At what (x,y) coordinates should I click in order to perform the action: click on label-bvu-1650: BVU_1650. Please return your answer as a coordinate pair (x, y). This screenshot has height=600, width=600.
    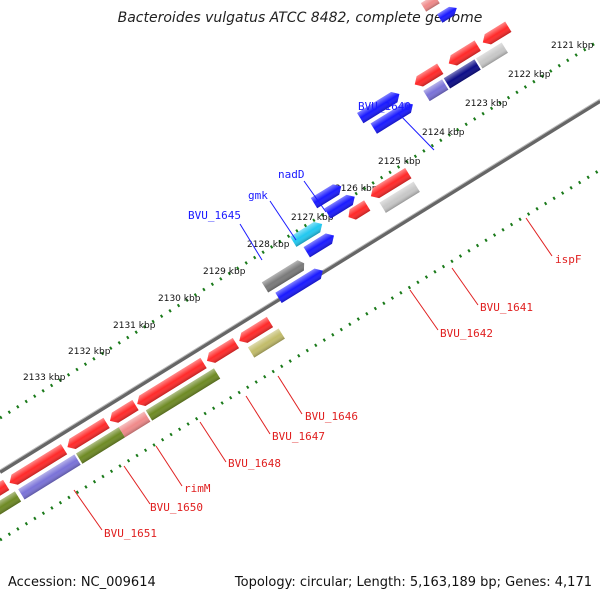
    Looking at the image, I should click on (176, 507).